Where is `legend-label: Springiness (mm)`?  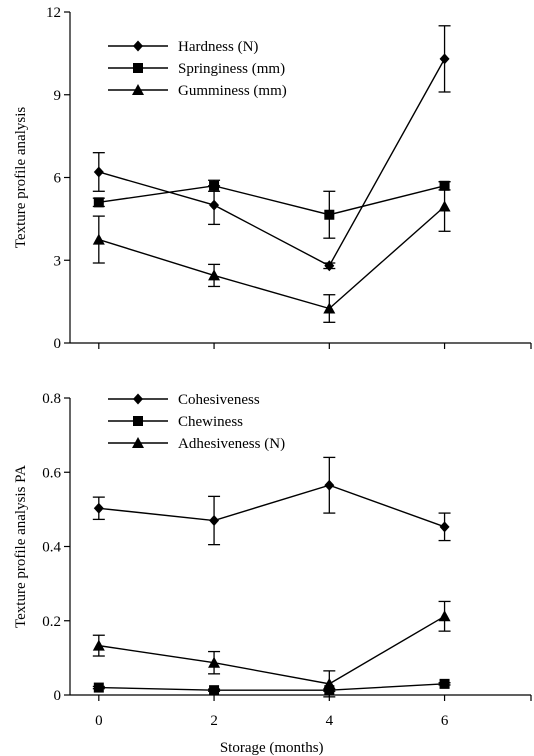
legend-label: Springiness (mm) is located at coordinates (231, 69).